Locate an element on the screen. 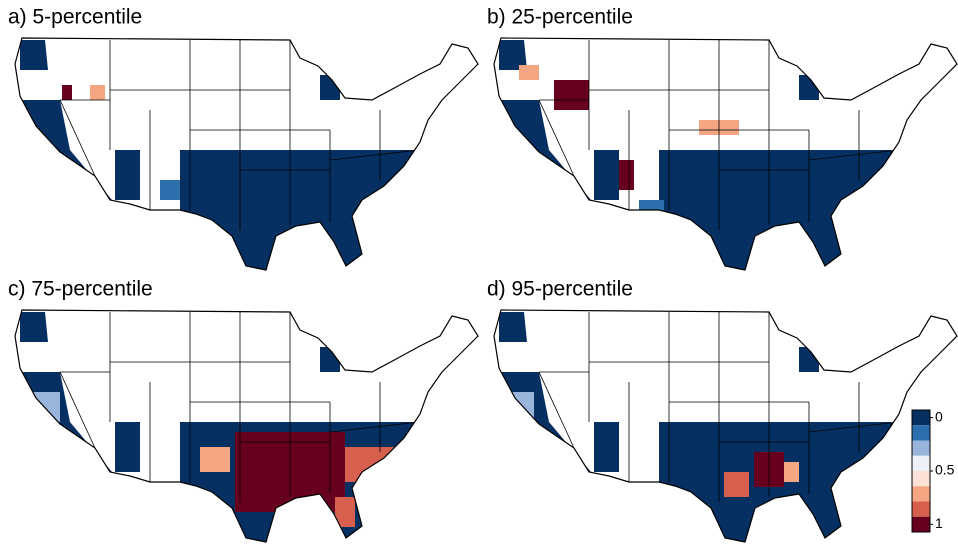  panel-title: d) 95-percentile is located at coordinates (560, 289).